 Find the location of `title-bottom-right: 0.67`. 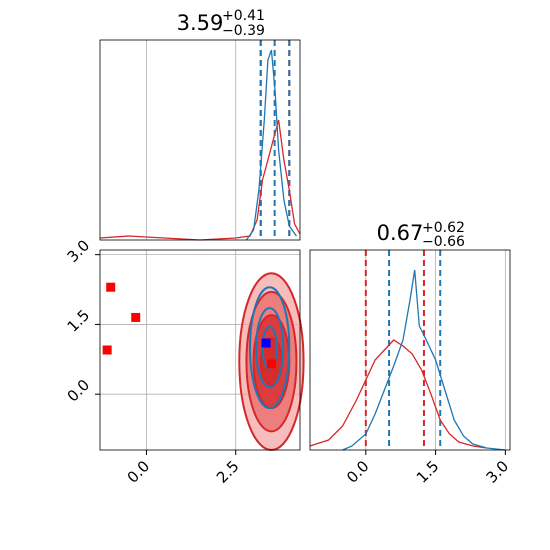

title-bottom-right: 0.67 is located at coordinates (400, 233).